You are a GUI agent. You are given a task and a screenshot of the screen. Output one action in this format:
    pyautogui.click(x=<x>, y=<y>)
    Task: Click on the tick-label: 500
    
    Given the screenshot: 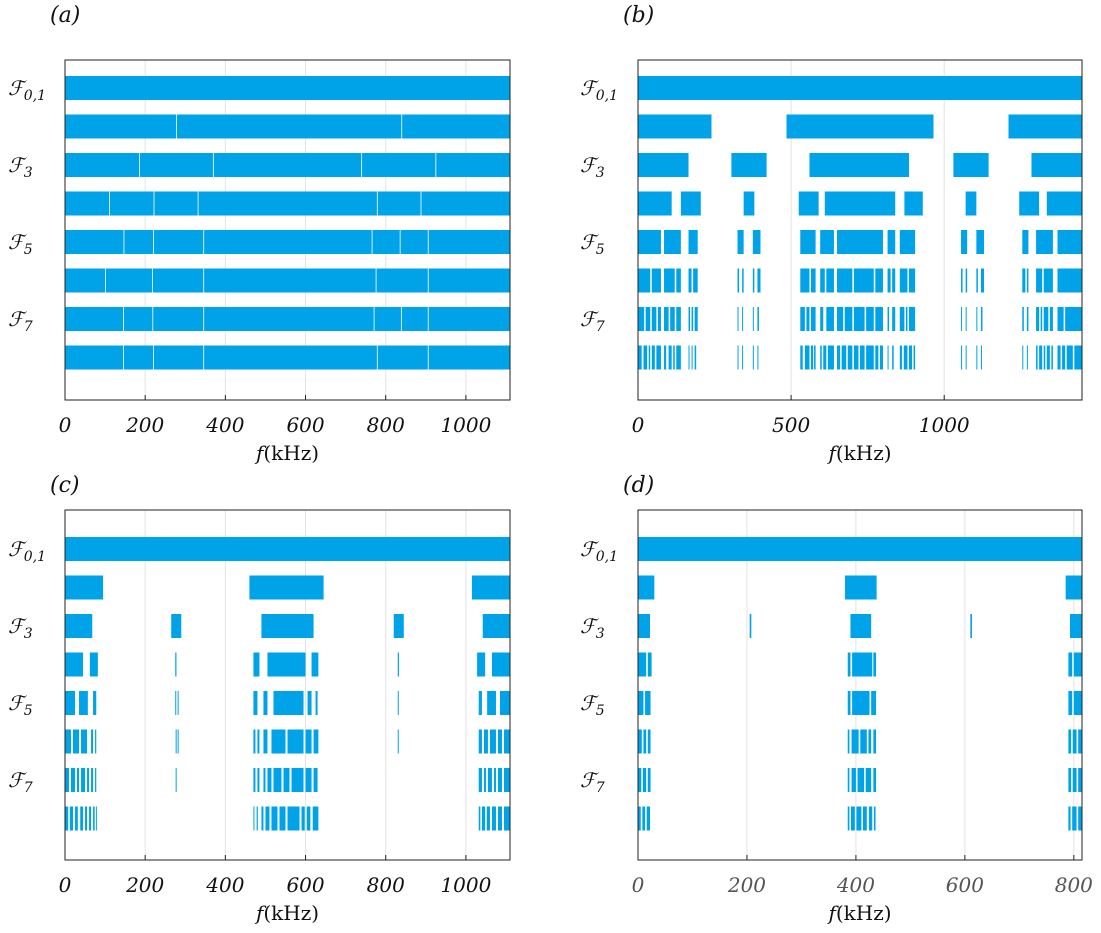 What is the action you would take?
    pyautogui.click(x=791, y=425)
    